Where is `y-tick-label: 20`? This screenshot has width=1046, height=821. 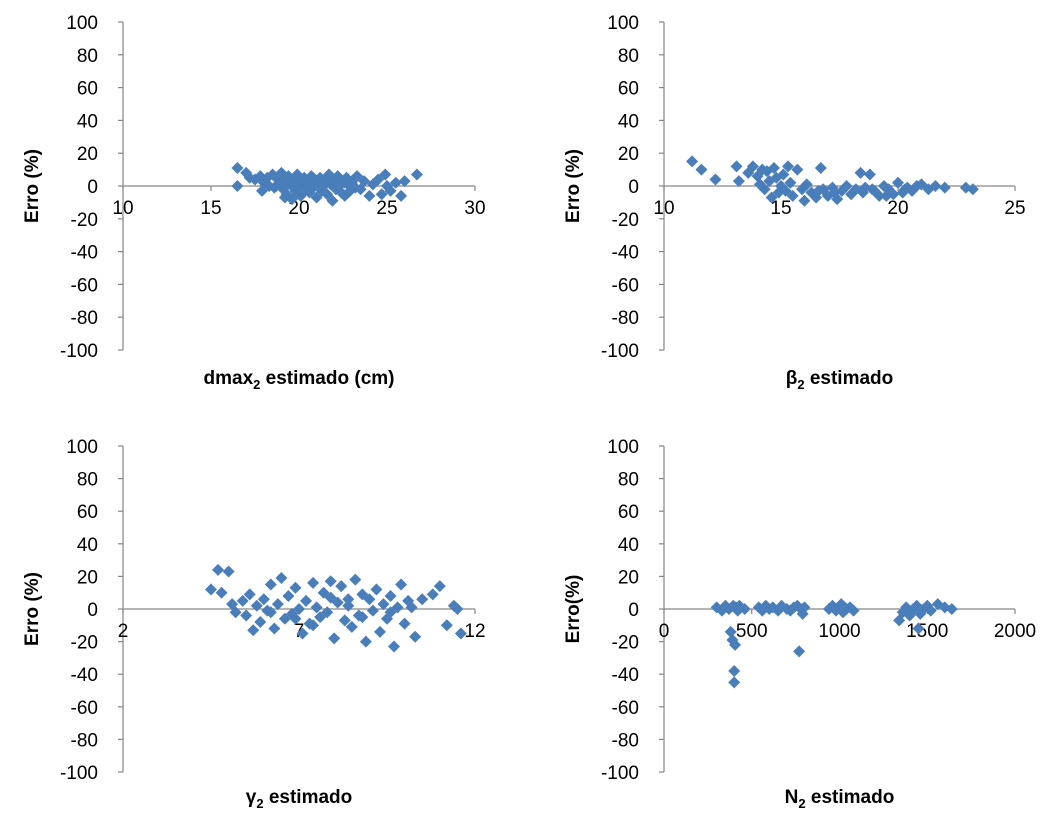
y-tick-label: 20 is located at coordinates (87, 577).